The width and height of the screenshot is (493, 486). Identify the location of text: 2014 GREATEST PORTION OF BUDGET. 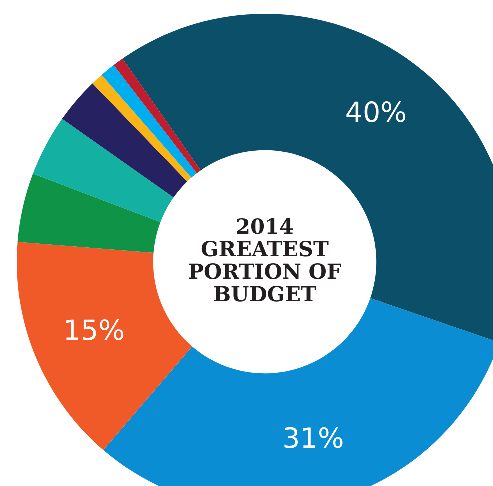
(265, 260).